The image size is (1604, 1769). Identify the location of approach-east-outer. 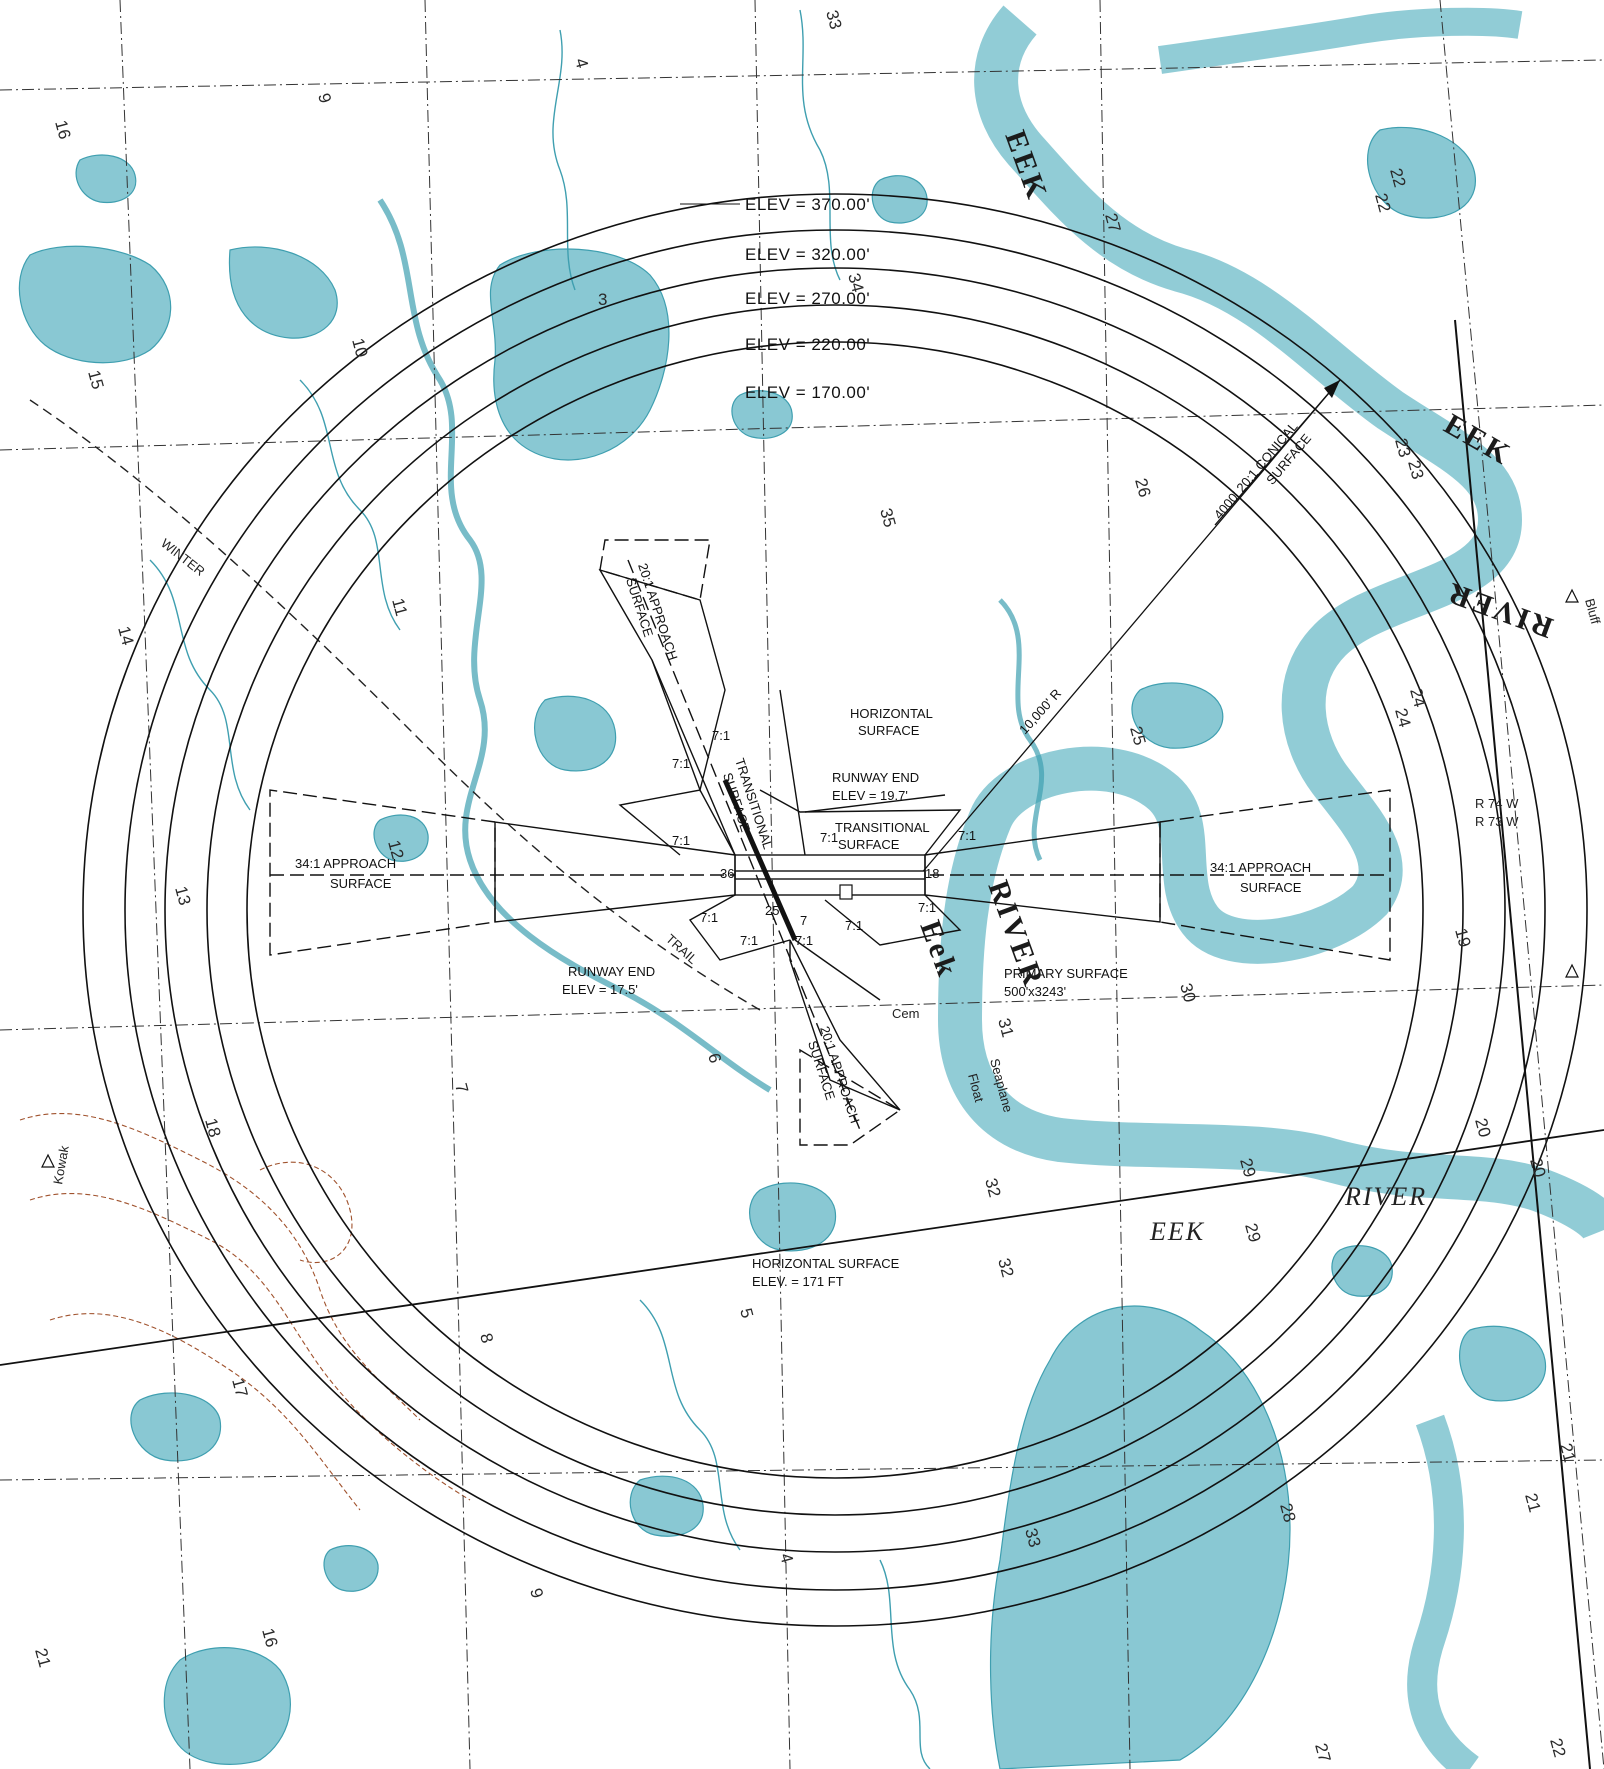
(1275, 875).